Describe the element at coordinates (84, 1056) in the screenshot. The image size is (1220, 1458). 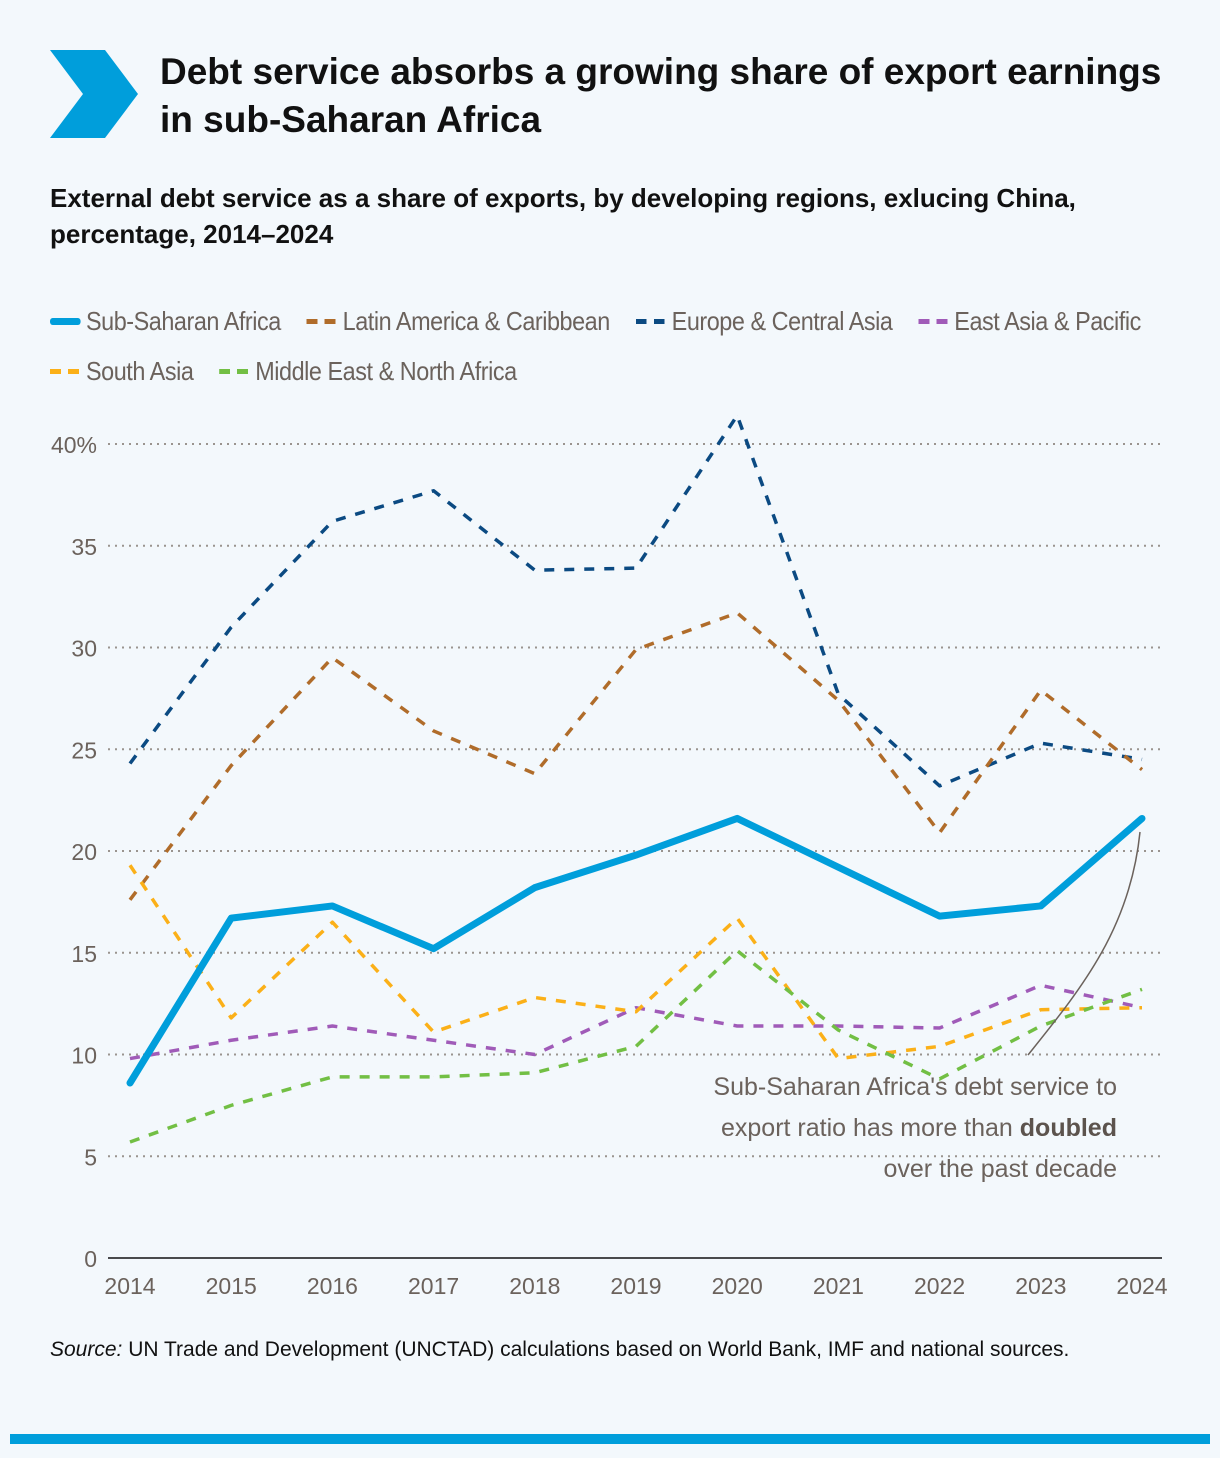
I see `y-tick-label: 10` at that location.